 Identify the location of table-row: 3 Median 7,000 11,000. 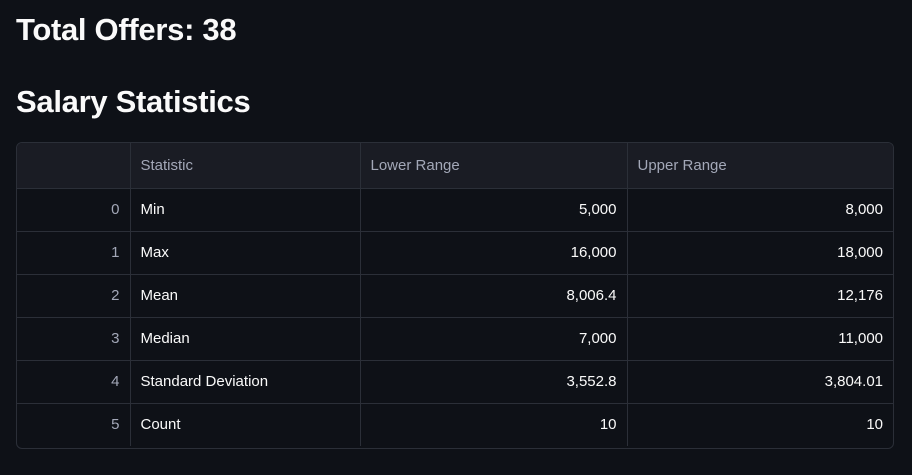
(455, 339).